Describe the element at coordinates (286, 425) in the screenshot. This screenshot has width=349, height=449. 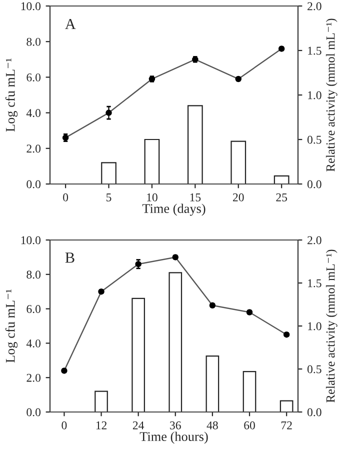
I see `x-tick-label: 72` at that location.